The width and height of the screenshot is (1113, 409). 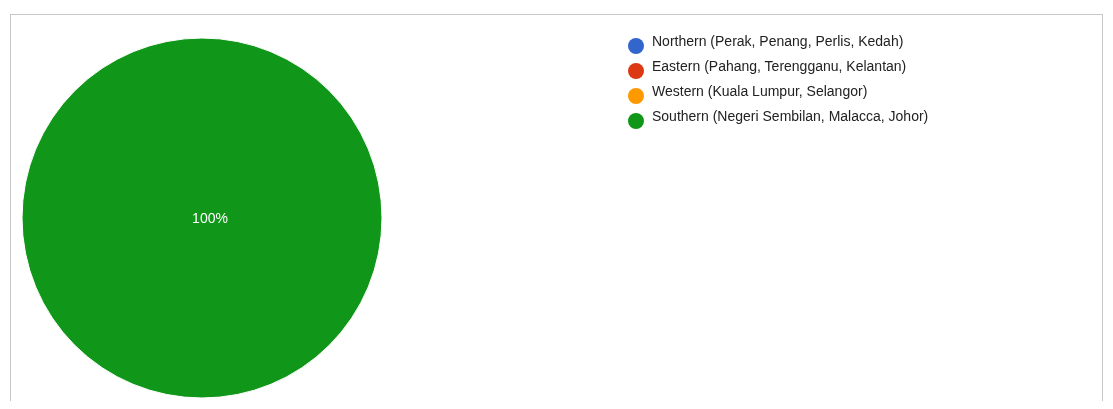 What do you see at coordinates (779, 66) in the screenshot?
I see `legend-label: Eastern (Pahang, Terengganu, Kelantan)` at bounding box center [779, 66].